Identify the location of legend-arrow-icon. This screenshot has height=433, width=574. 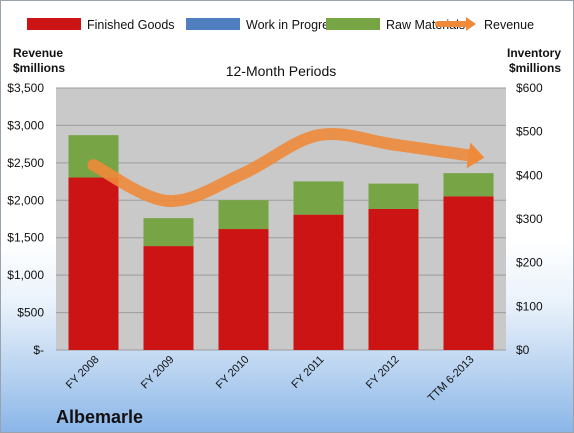
(471, 24).